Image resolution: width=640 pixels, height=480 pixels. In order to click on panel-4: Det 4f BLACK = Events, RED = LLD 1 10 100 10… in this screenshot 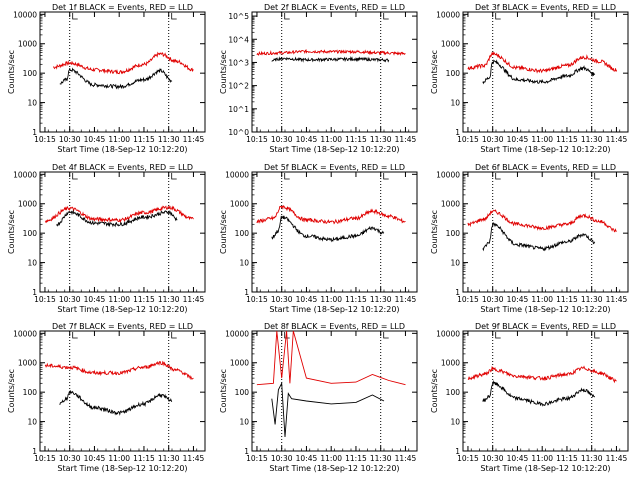, I will do `click(106, 238)`.